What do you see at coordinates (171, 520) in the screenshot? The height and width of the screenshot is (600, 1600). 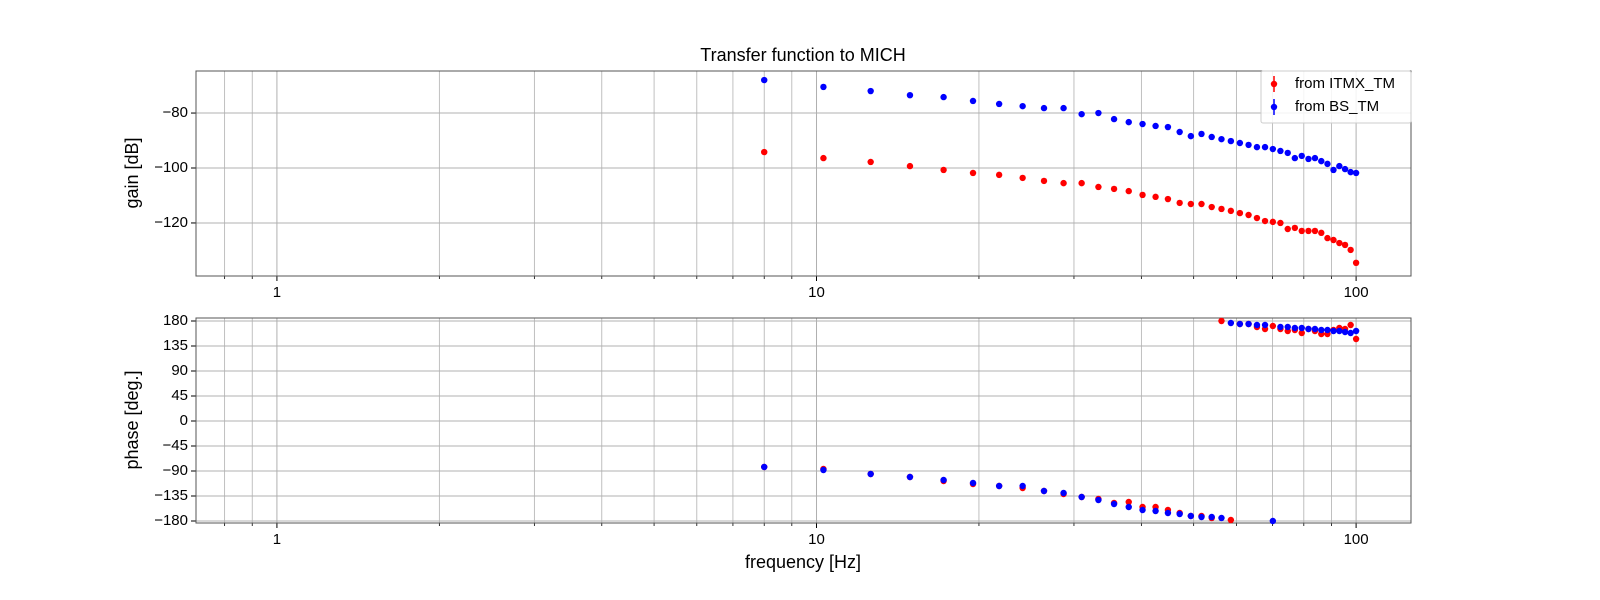 I see `y-tick-label: −180` at bounding box center [171, 520].